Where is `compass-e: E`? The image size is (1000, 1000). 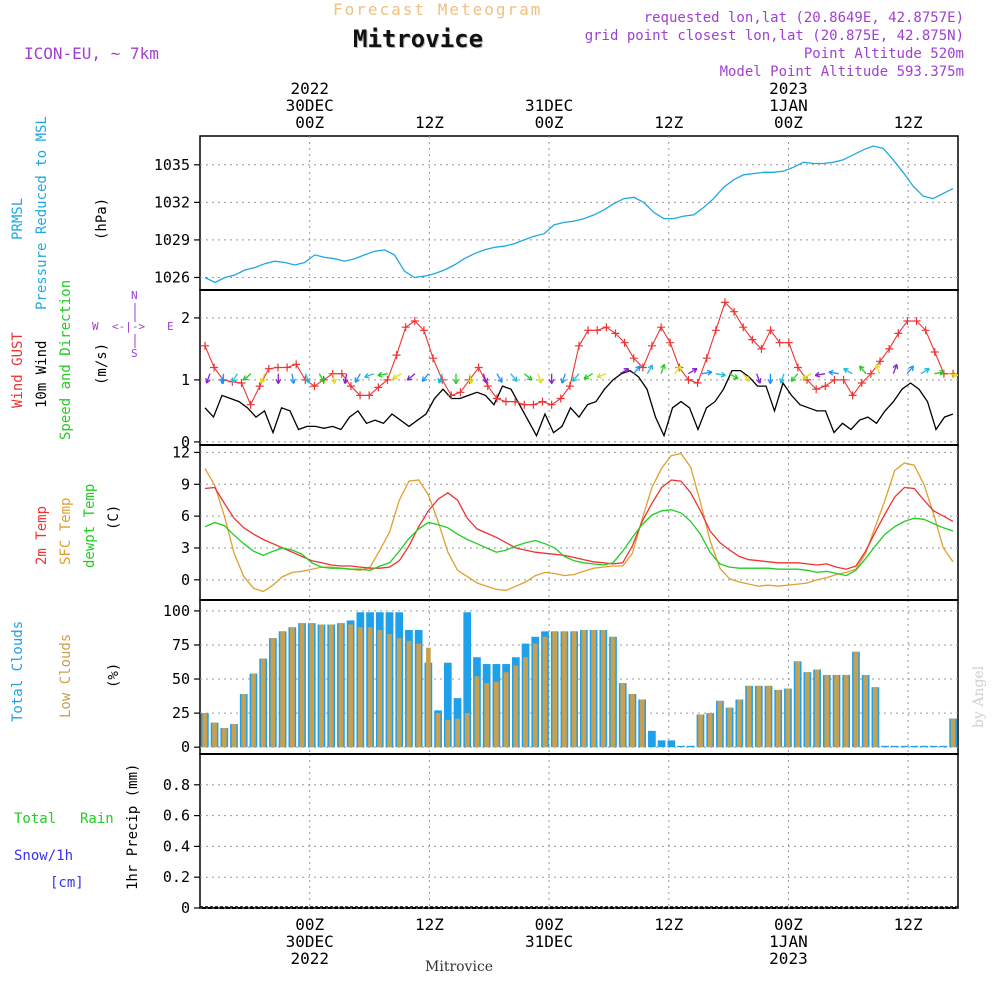 compass-e: E is located at coordinates (170, 326).